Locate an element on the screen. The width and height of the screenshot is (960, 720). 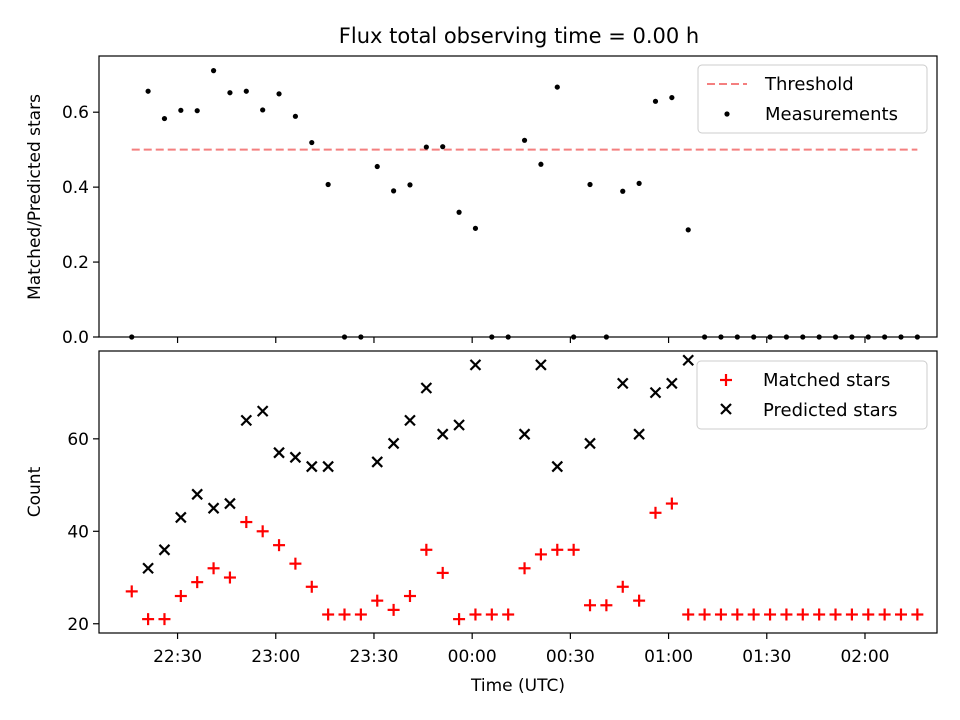
x-tick-label: 22:30 is located at coordinates (177, 657).